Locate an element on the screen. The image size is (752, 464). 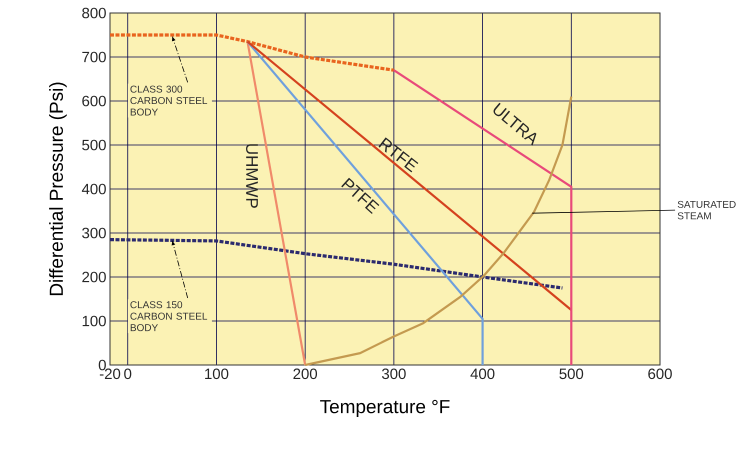
y-tick-label: 200 is located at coordinates (94, 277).